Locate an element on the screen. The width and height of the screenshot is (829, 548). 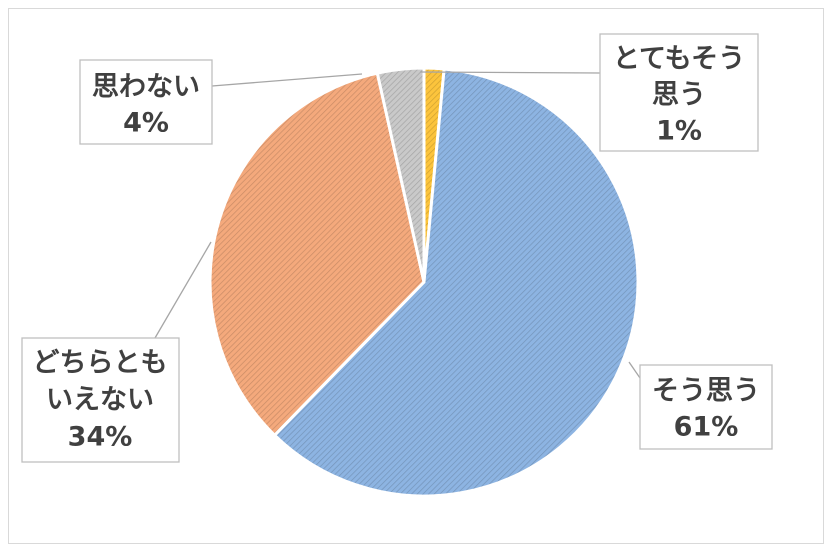
data-label-category-1-line-0: そう思う is located at coordinates (706, 391).